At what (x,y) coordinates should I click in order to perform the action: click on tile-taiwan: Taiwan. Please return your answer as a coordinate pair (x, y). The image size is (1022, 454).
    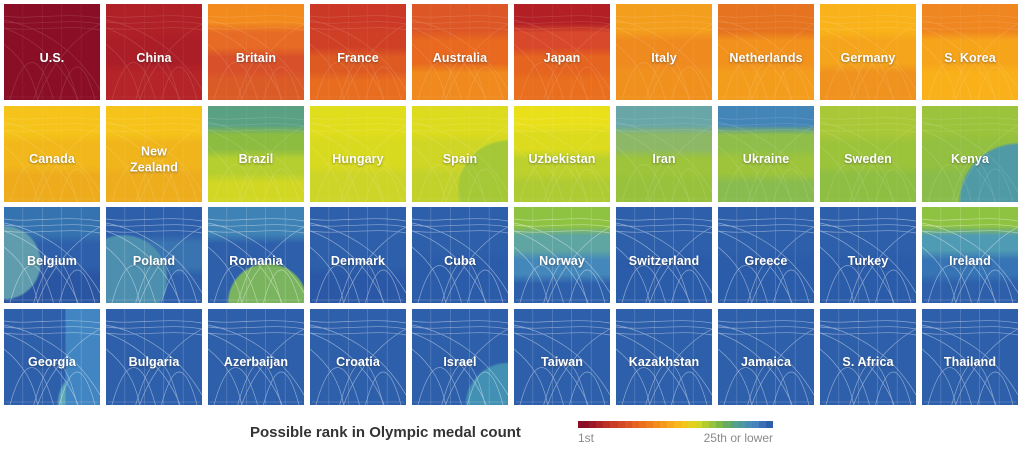
    Looking at the image, I should click on (562, 356).